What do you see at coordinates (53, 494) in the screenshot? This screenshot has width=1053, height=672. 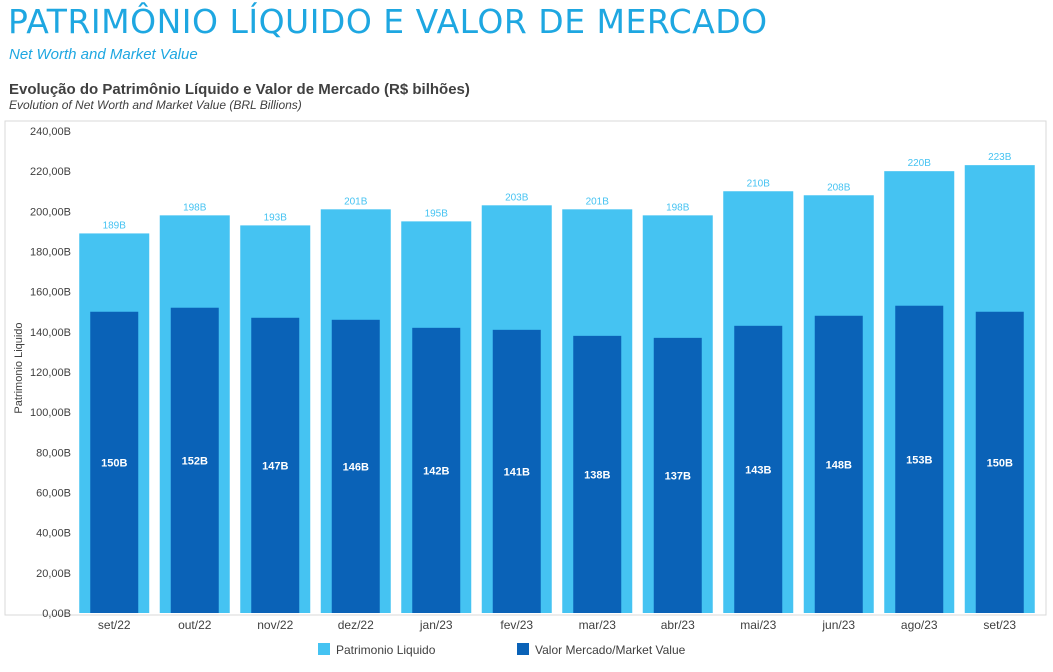 I see `y-tick-label: 60,00B` at bounding box center [53, 494].